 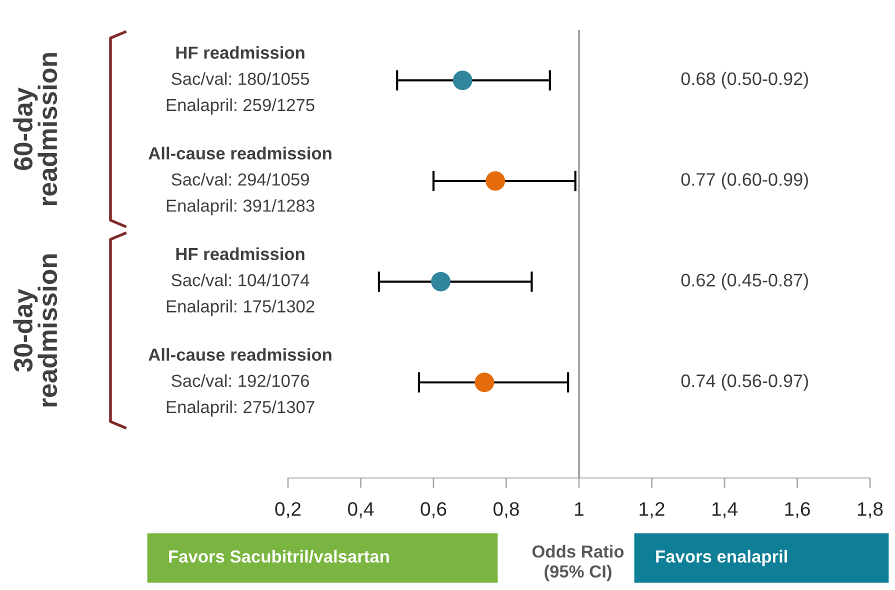 I want to click on x-tick-label: 0,8, so click(x=506, y=510).